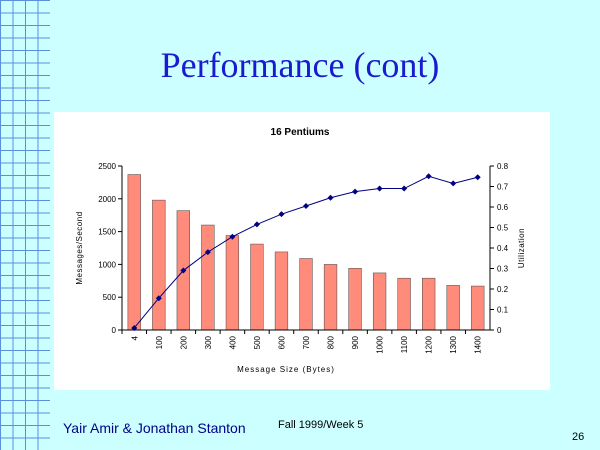 The width and height of the screenshot is (600, 450). I want to click on x-tick-label: 100, so click(159, 342).